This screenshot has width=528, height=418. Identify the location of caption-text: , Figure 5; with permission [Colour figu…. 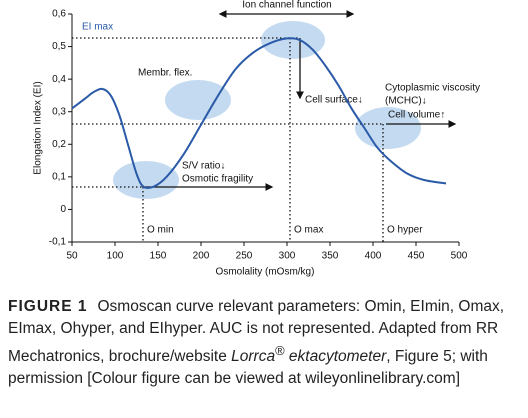
(248, 368).